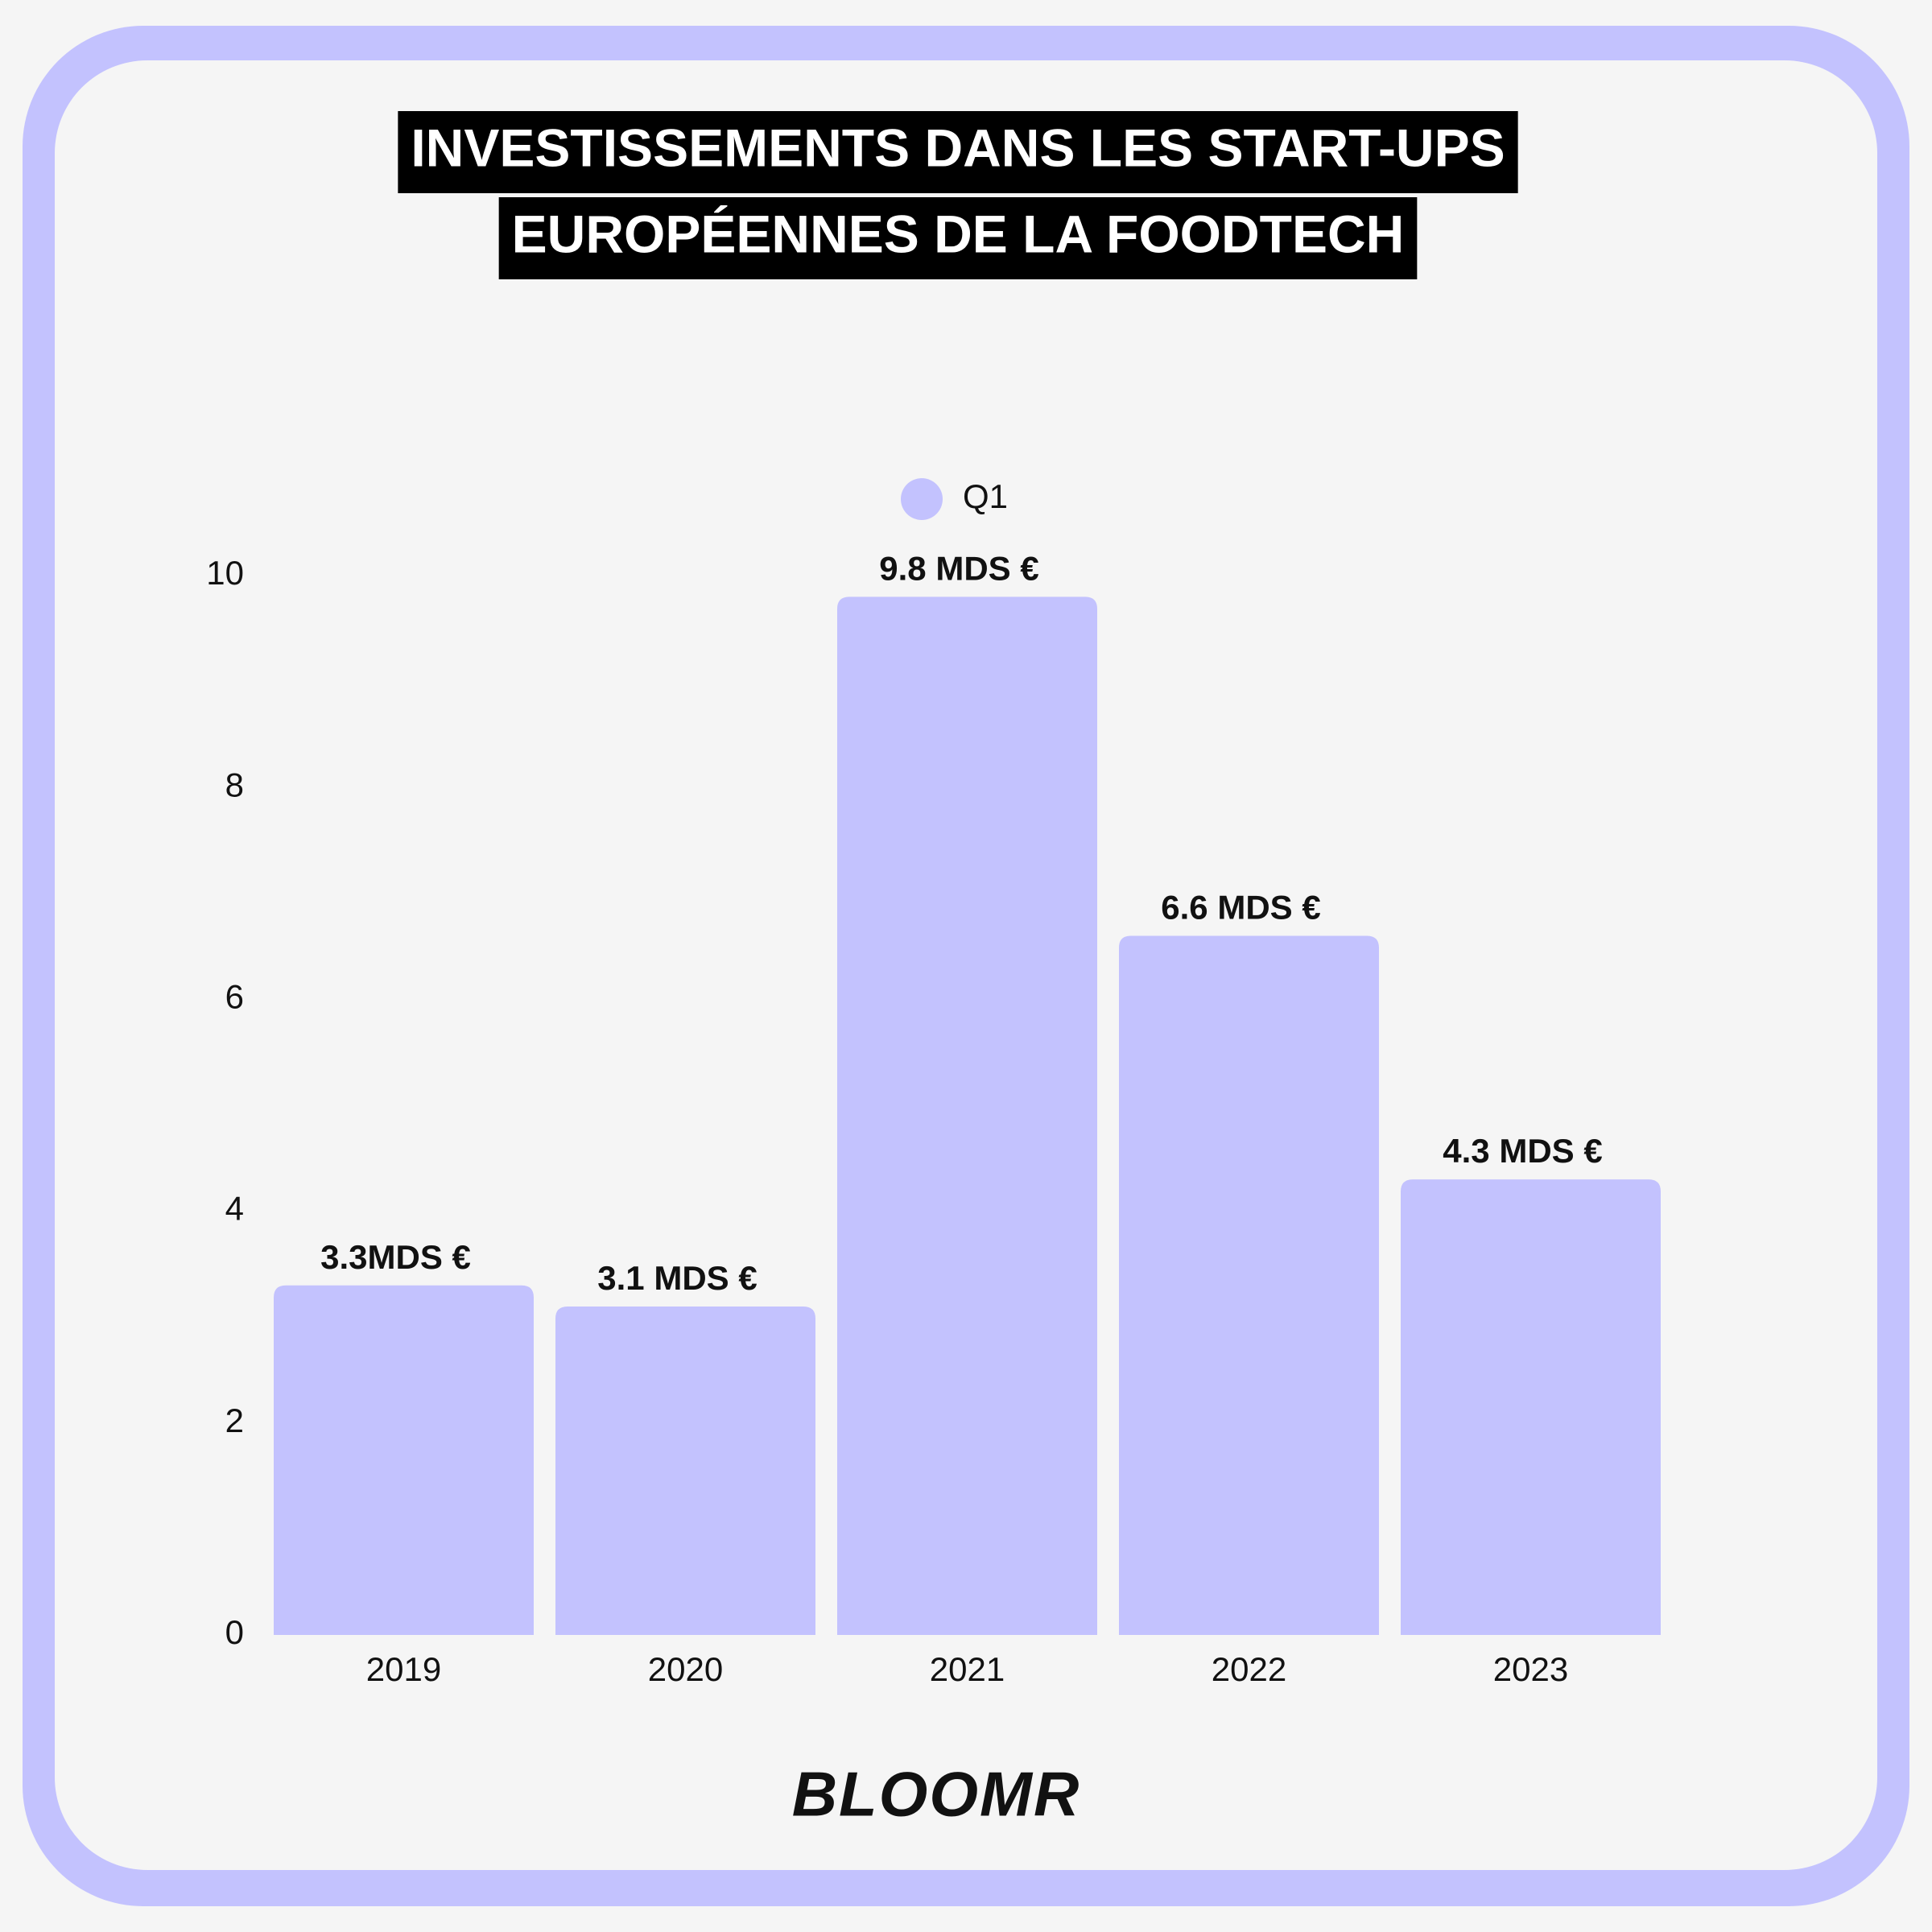 This screenshot has width=1932, height=1932. What do you see at coordinates (1522, 1151) in the screenshot?
I see `value-label: 4.3 MDS €` at bounding box center [1522, 1151].